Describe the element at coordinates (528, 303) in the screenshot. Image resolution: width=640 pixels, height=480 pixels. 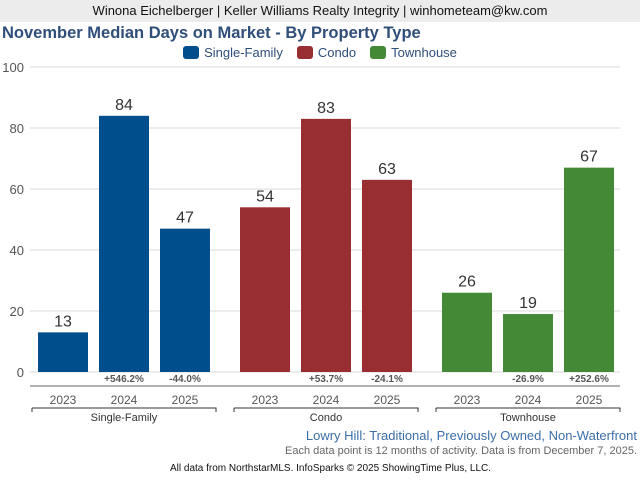
I see `bar-value-label: 19` at that location.